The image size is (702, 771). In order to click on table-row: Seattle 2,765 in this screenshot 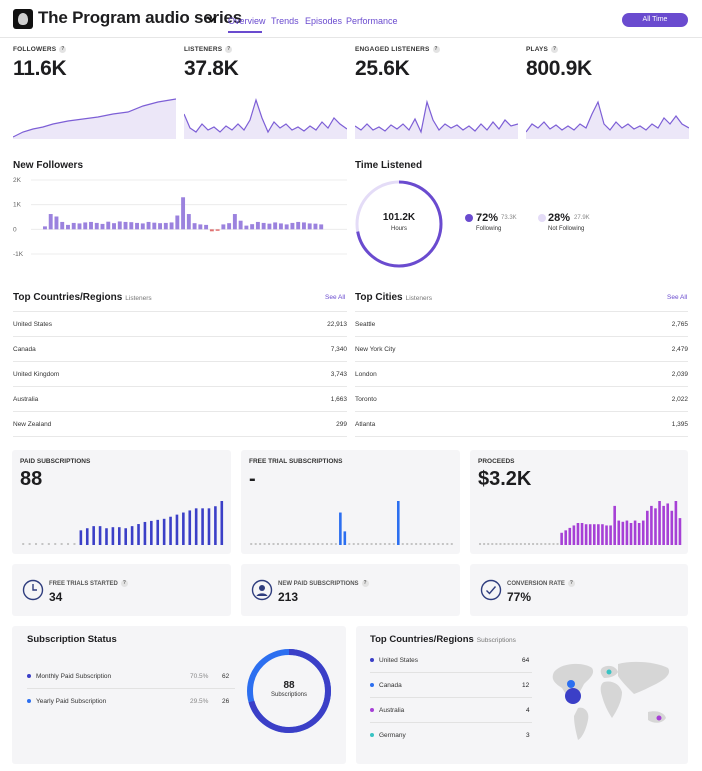, I will do `click(521, 324)`.